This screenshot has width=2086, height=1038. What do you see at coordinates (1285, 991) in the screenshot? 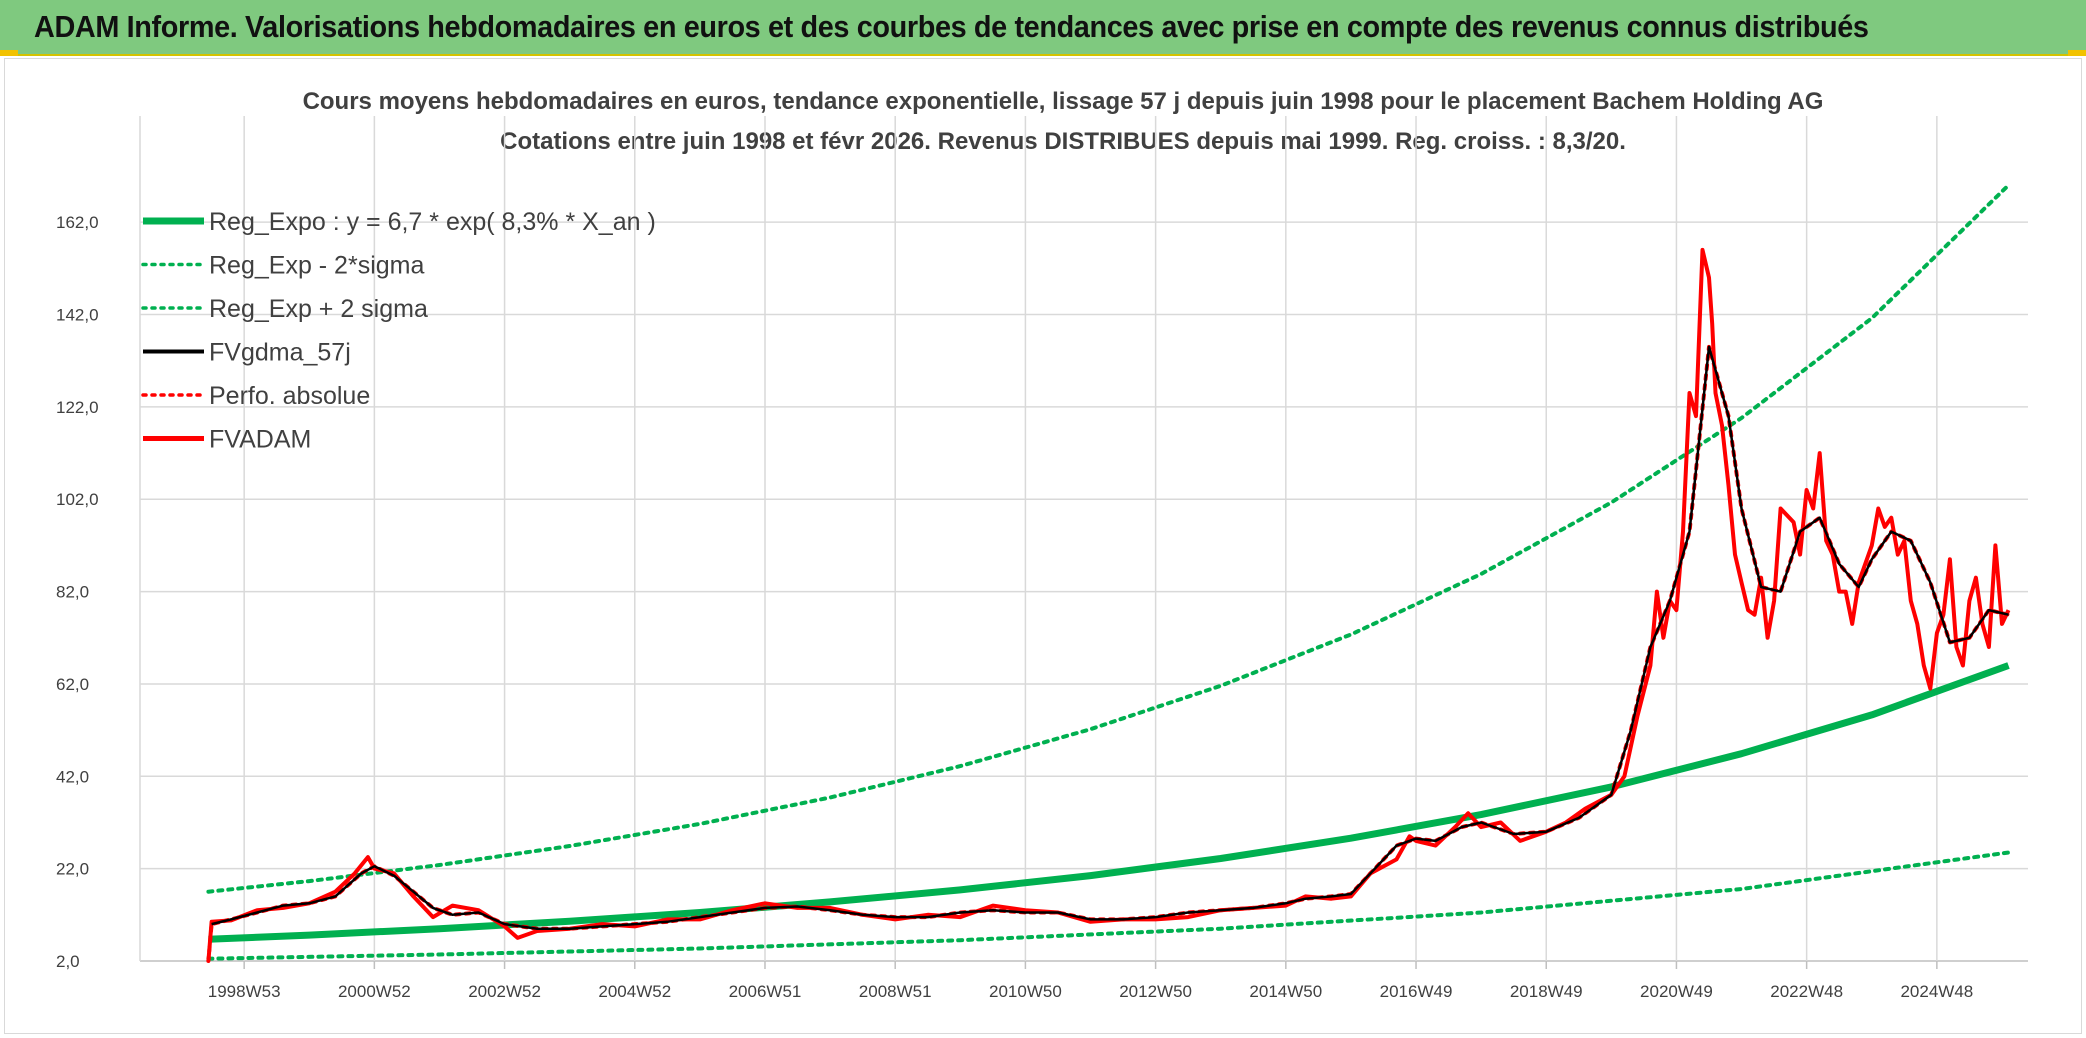
I see `x-tick-label: 2014W50` at bounding box center [1285, 991].